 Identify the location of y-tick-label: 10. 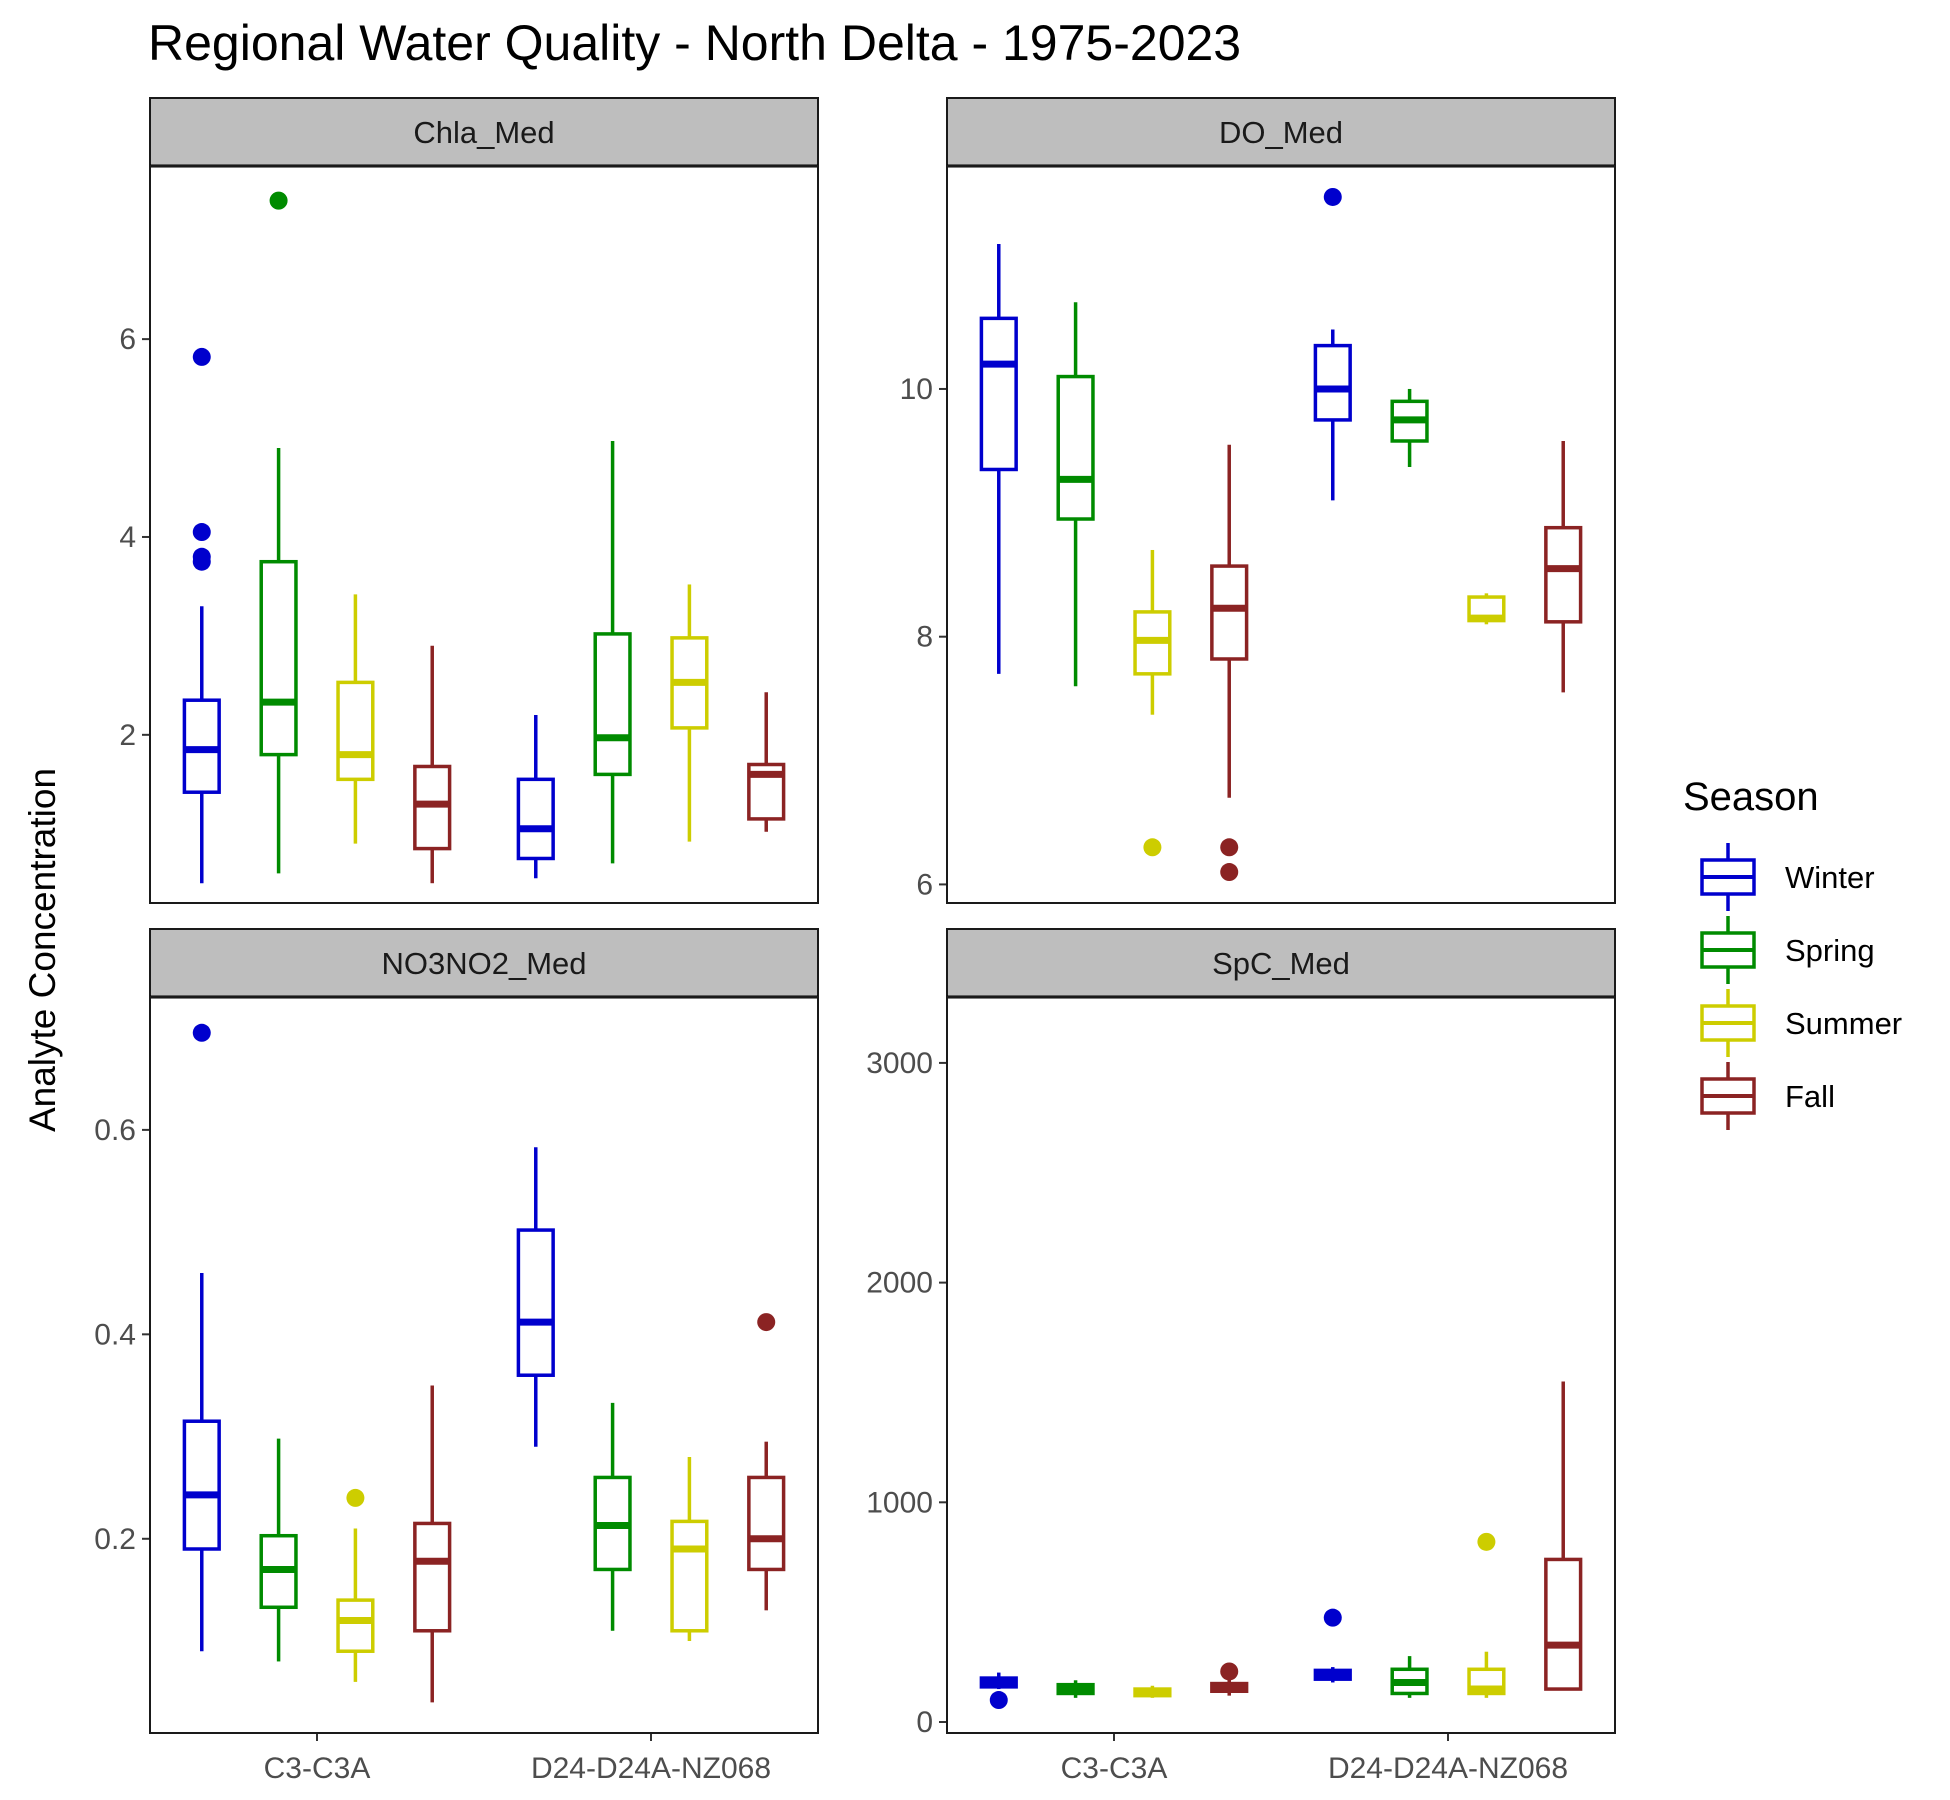
(916, 389).